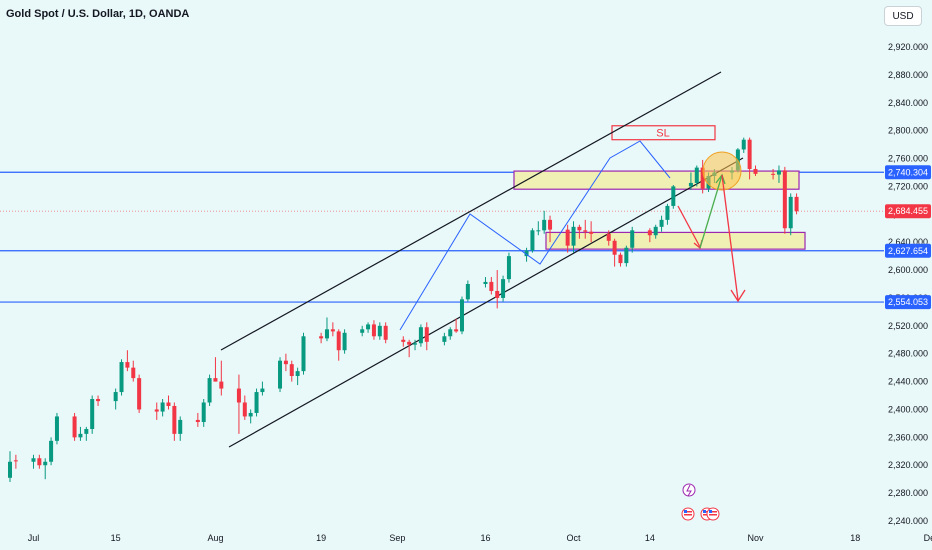 The height and width of the screenshot is (550, 932). What do you see at coordinates (908, 237) in the screenshot?
I see `price-tags: 2,740.304 2,684.455 2,627.654 2,554.053` at bounding box center [908, 237].